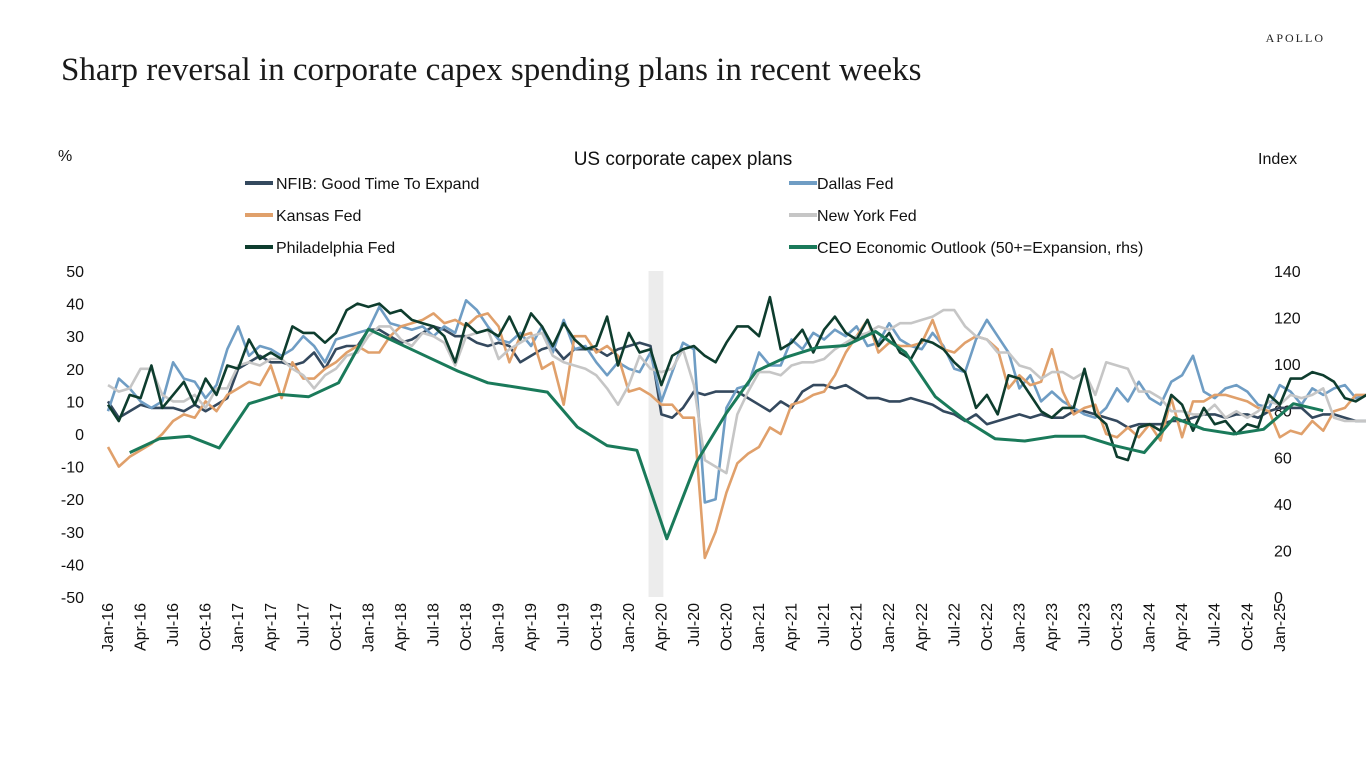 This screenshot has height=768, width=1366. I want to click on x-tick-label: Jan-20, so click(629, 627).